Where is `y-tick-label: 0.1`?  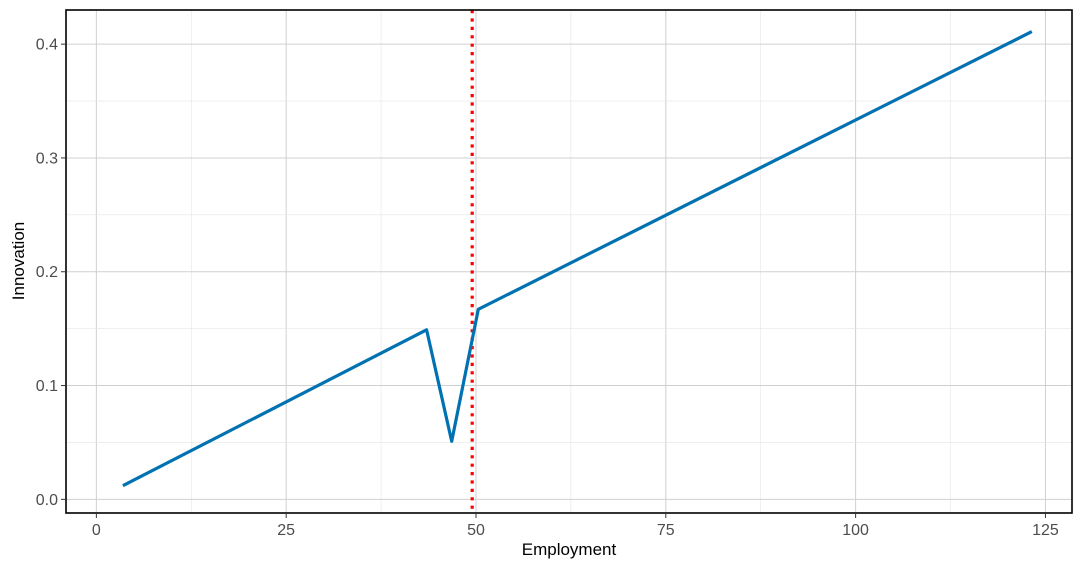 y-tick-label: 0.1 is located at coordinates (47, 386).